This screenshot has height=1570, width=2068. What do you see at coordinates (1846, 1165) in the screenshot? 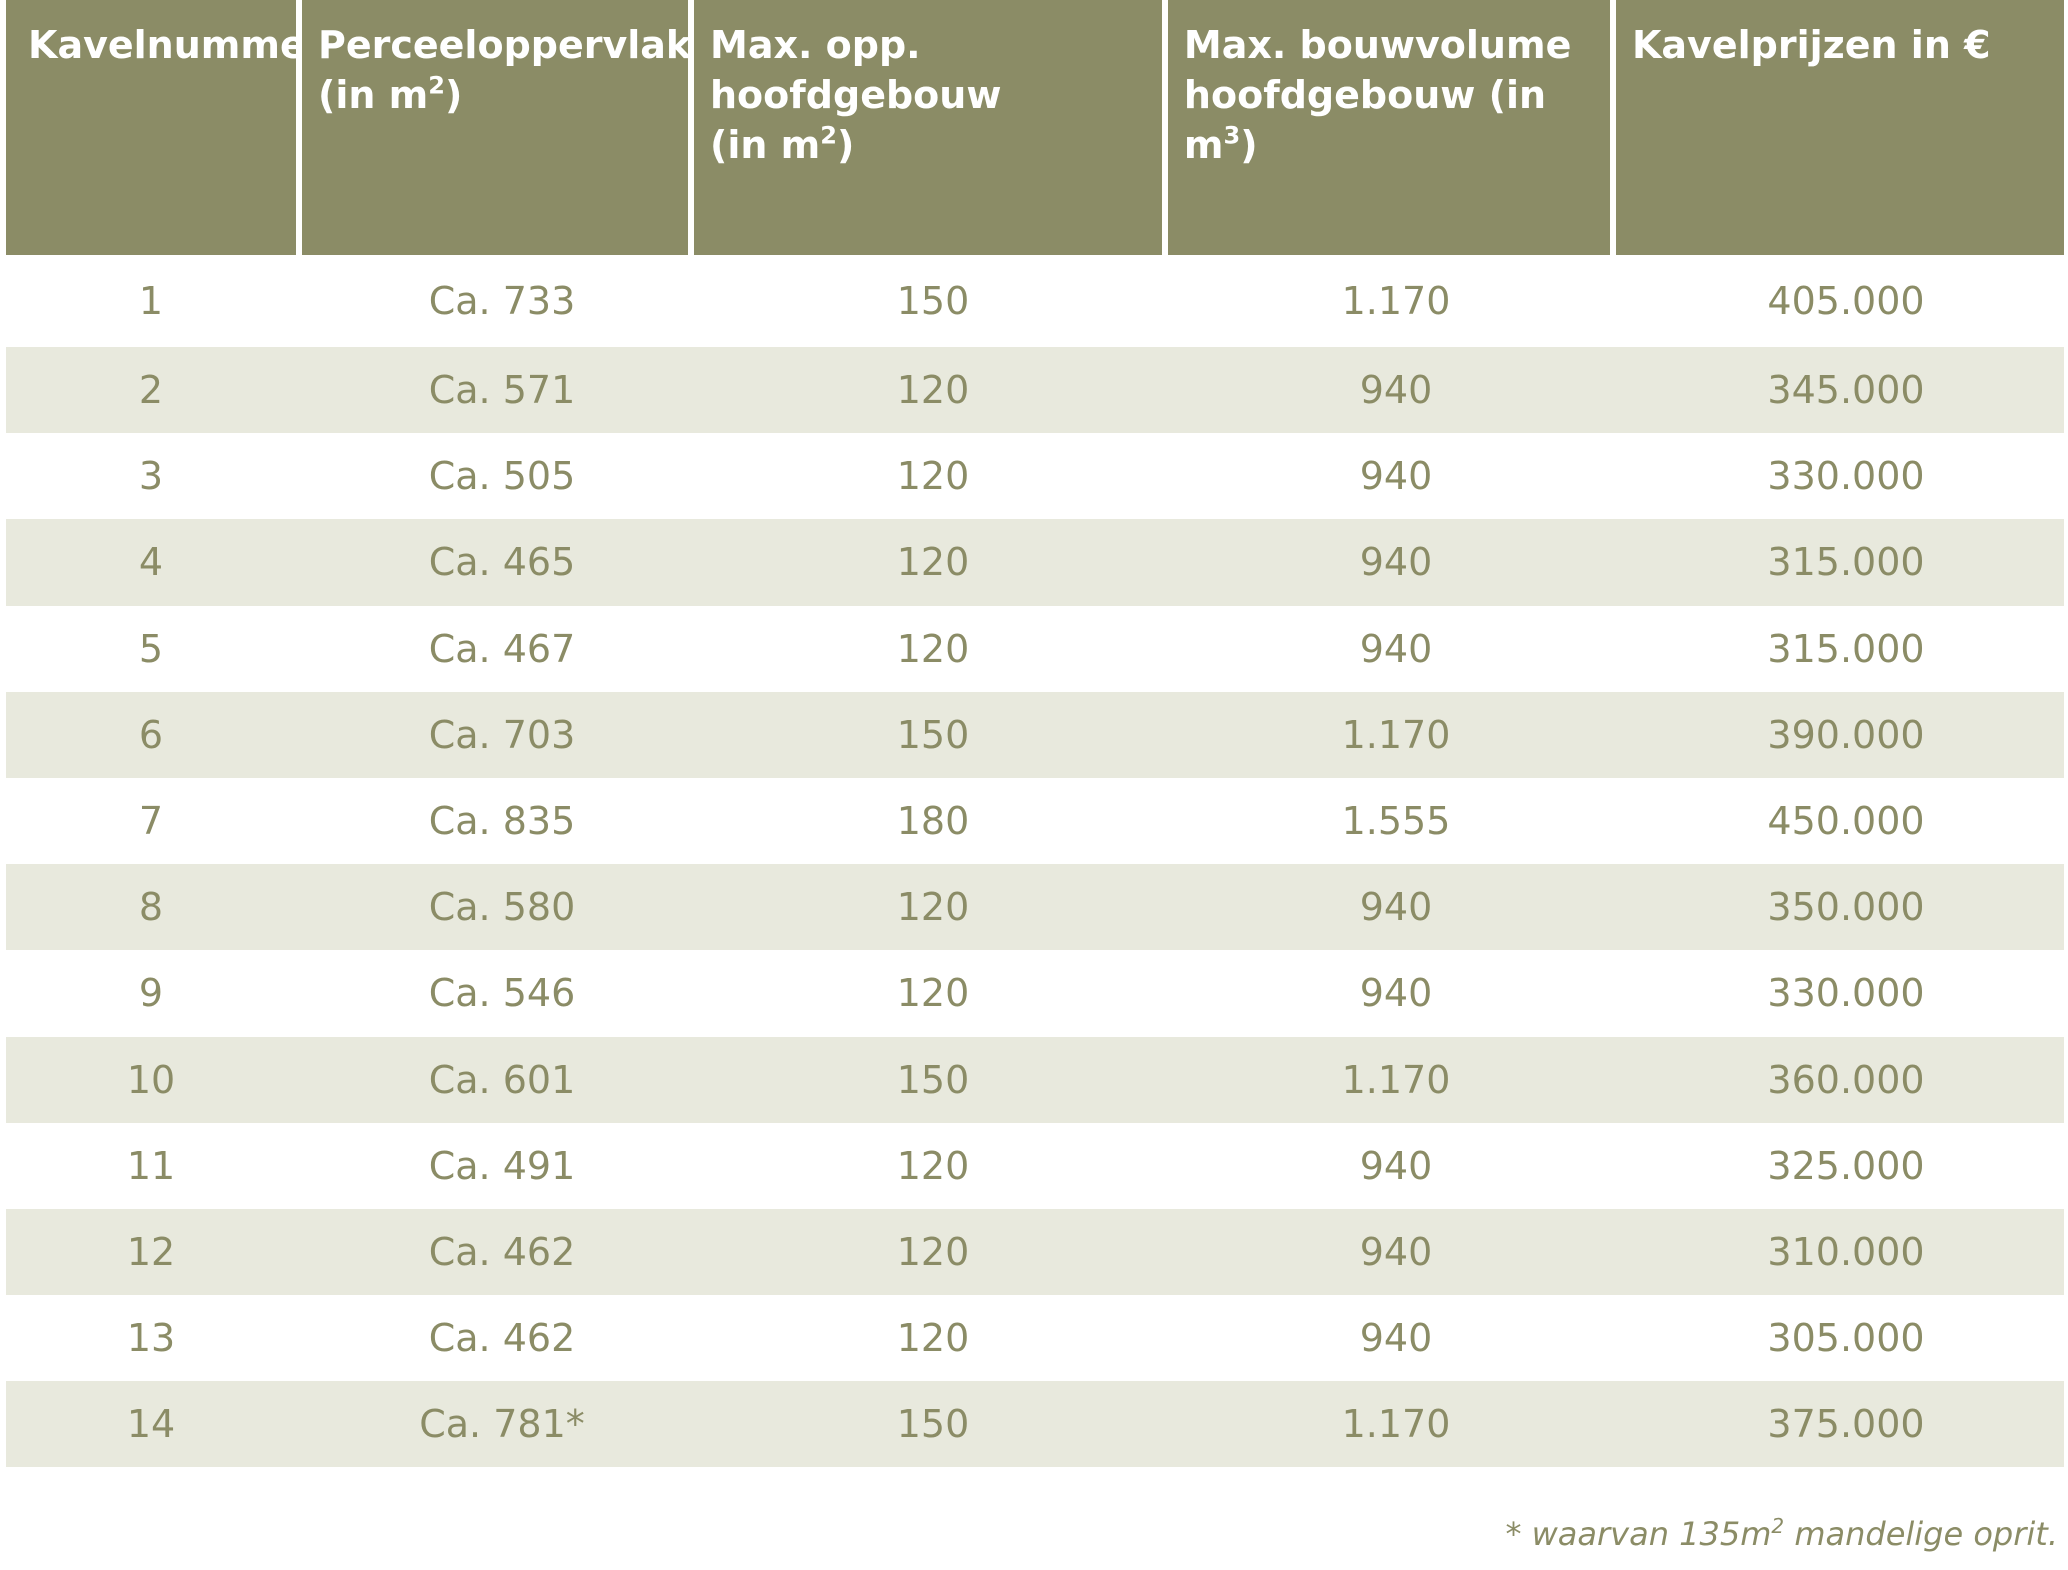
I see `cell-kavelprijs: 325.000` at bounding box center [1846, 1165].